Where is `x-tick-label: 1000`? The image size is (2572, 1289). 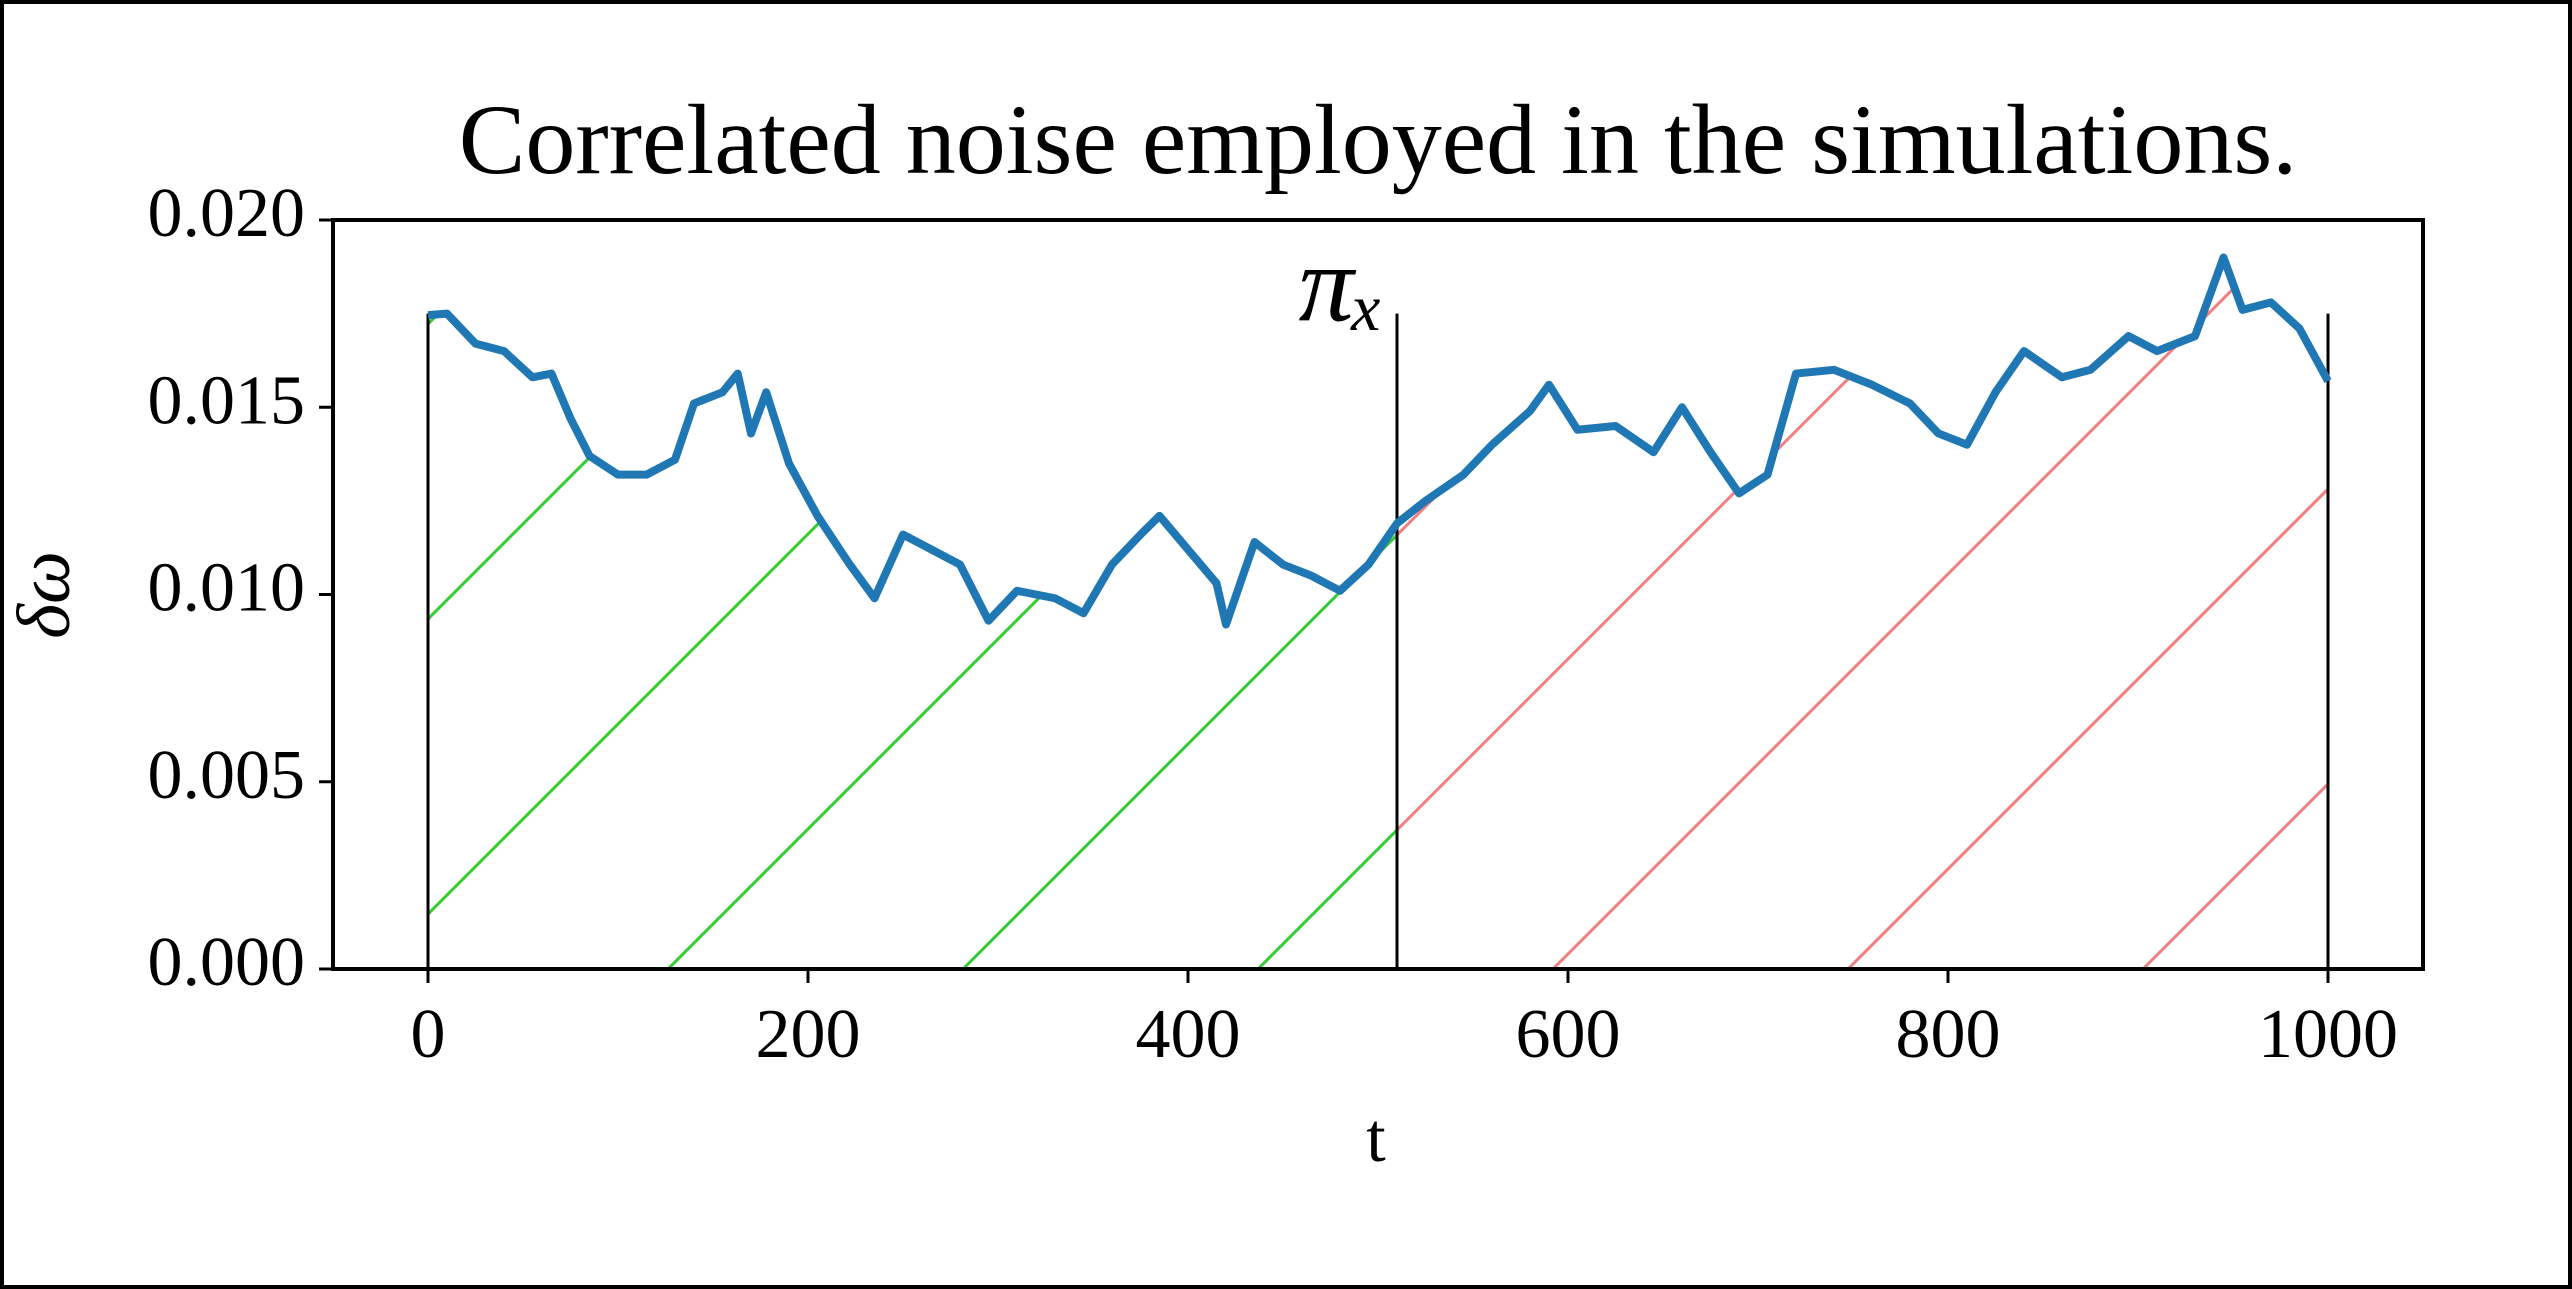
x-tick-label: 1000 is located at coordinates (2328, 1034).